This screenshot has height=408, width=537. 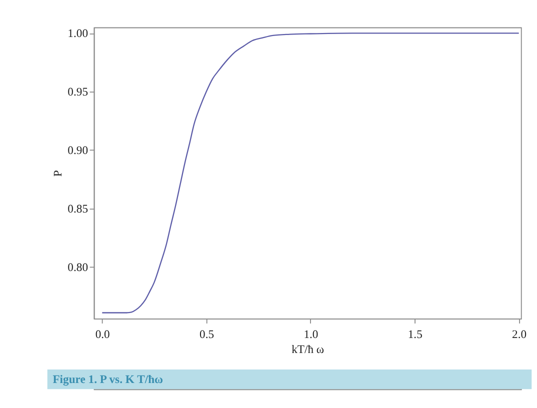 I want to click on y-tick-label: 0.90, so click(x=78, y=151).